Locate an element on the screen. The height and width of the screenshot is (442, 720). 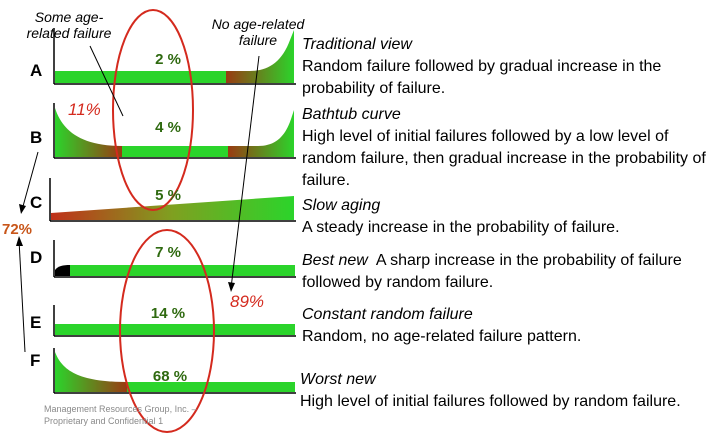
row-letter-e: E is located at coordinates (36, 322).